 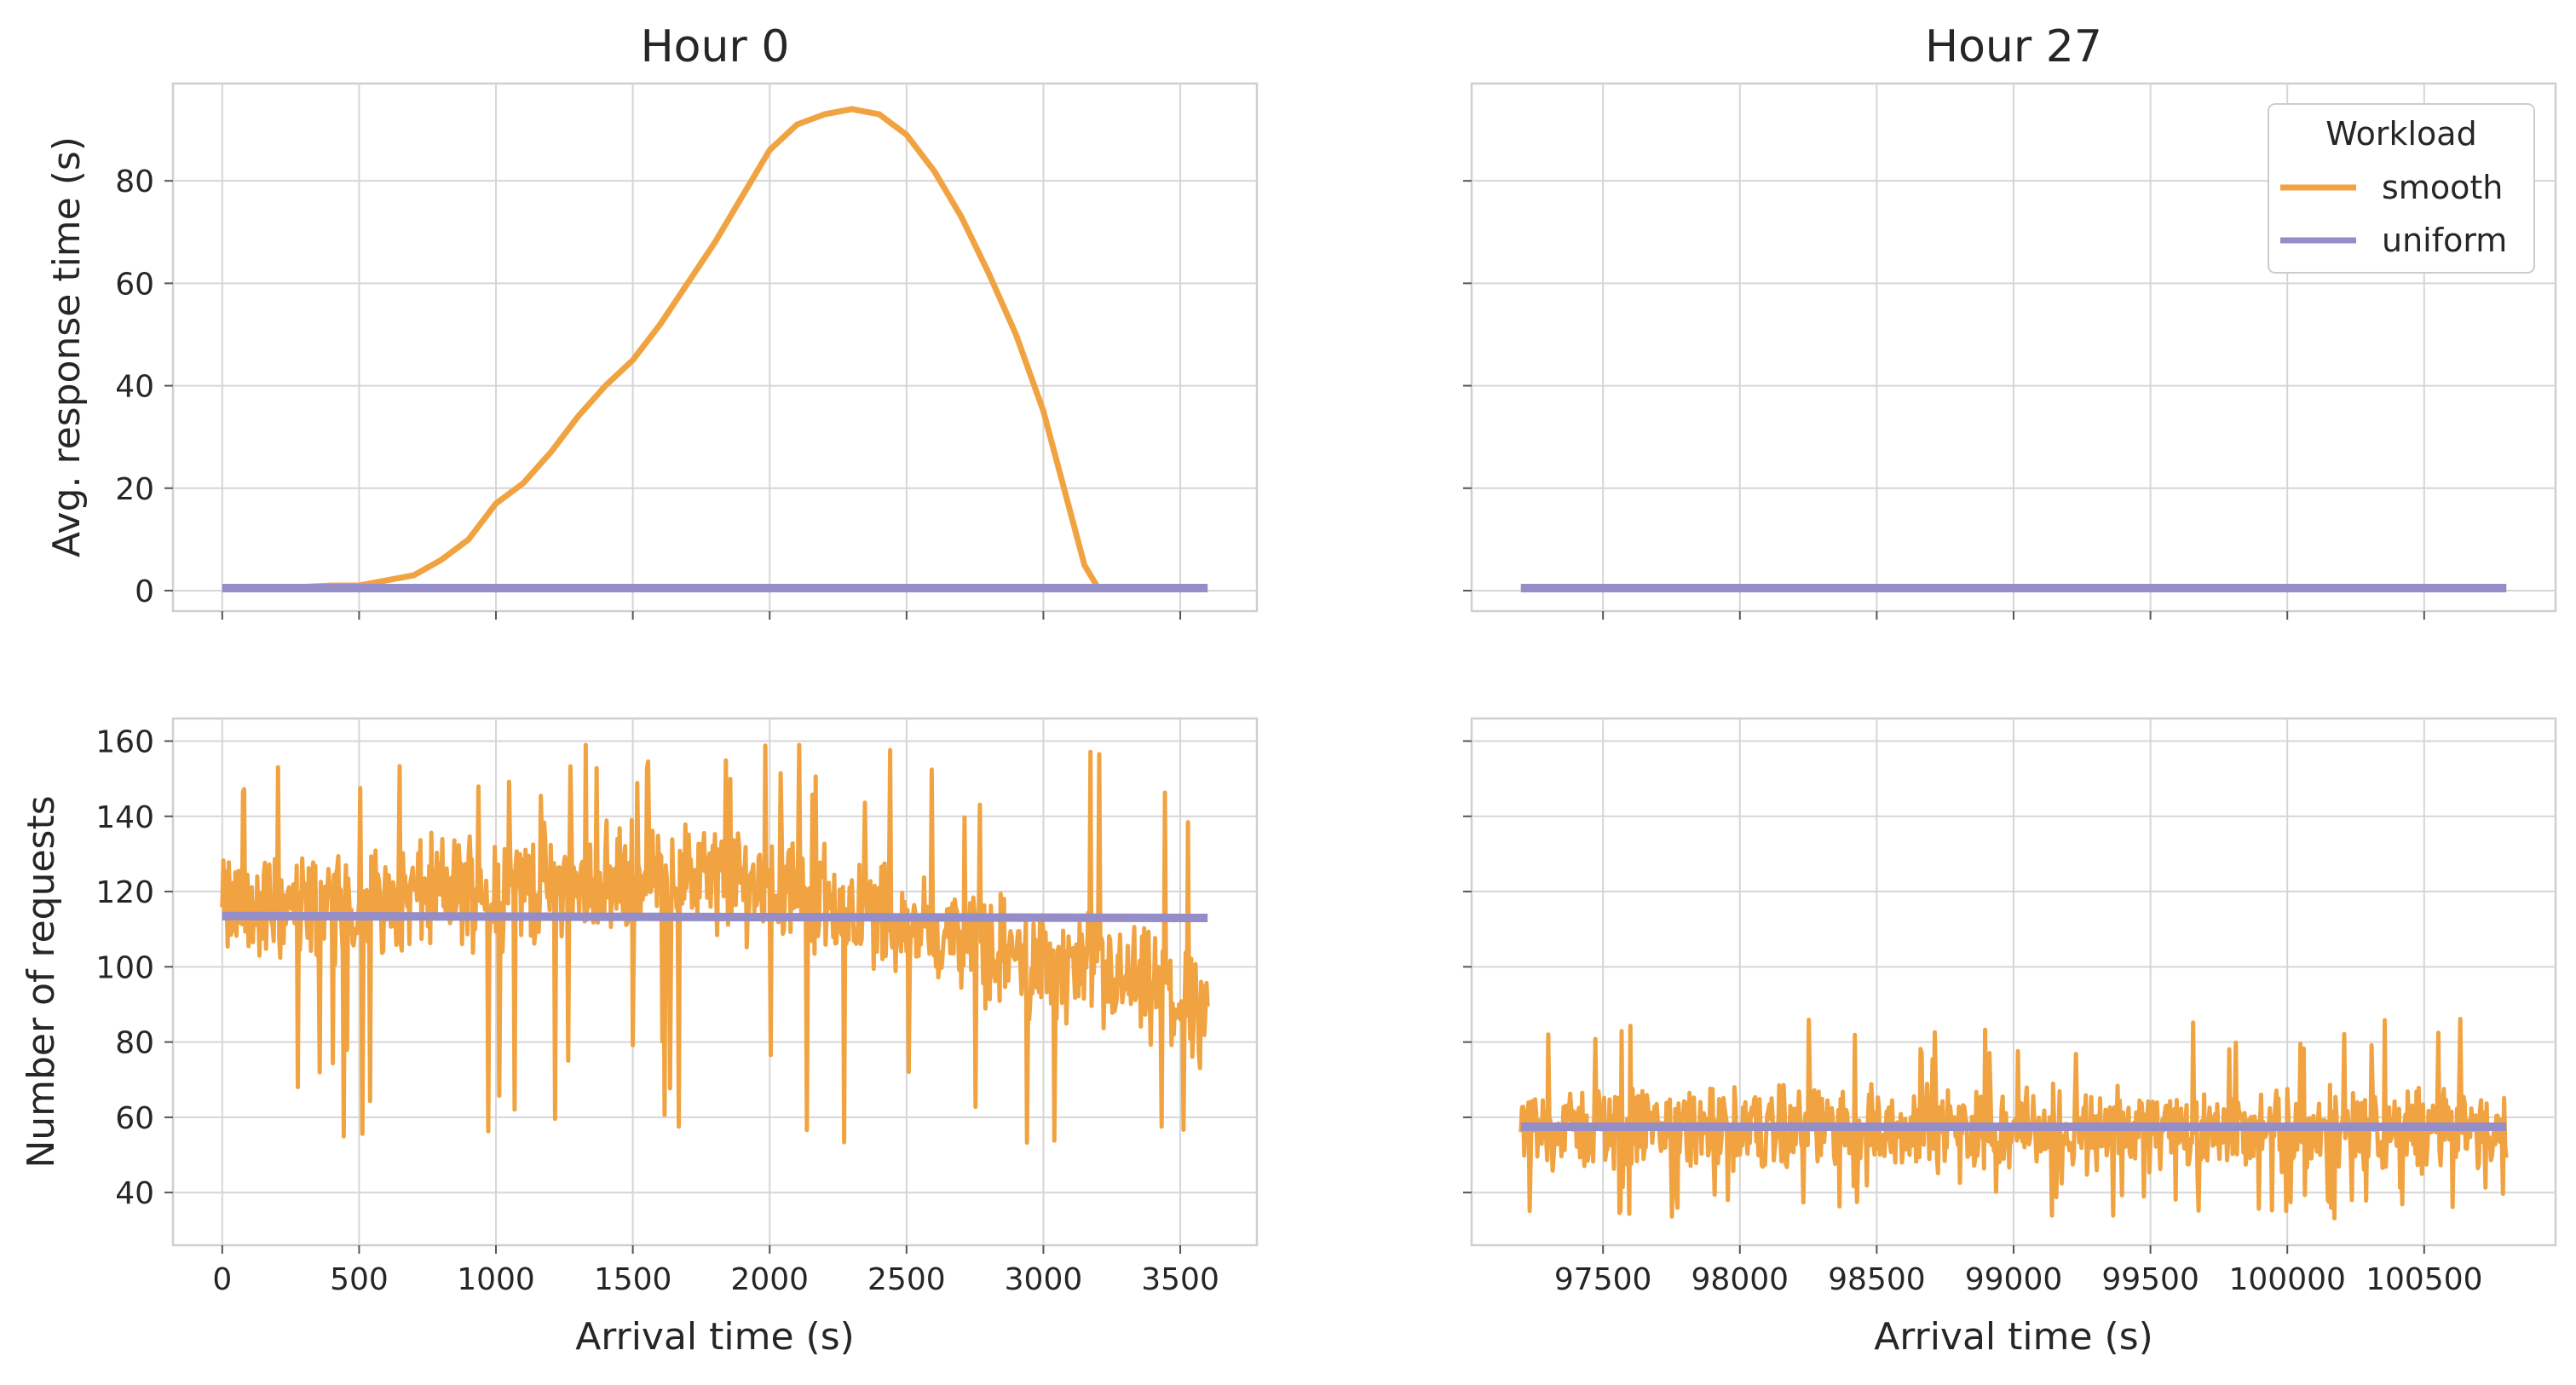 I want to click on y-tick-label: 100, so click(x=124, y=967).